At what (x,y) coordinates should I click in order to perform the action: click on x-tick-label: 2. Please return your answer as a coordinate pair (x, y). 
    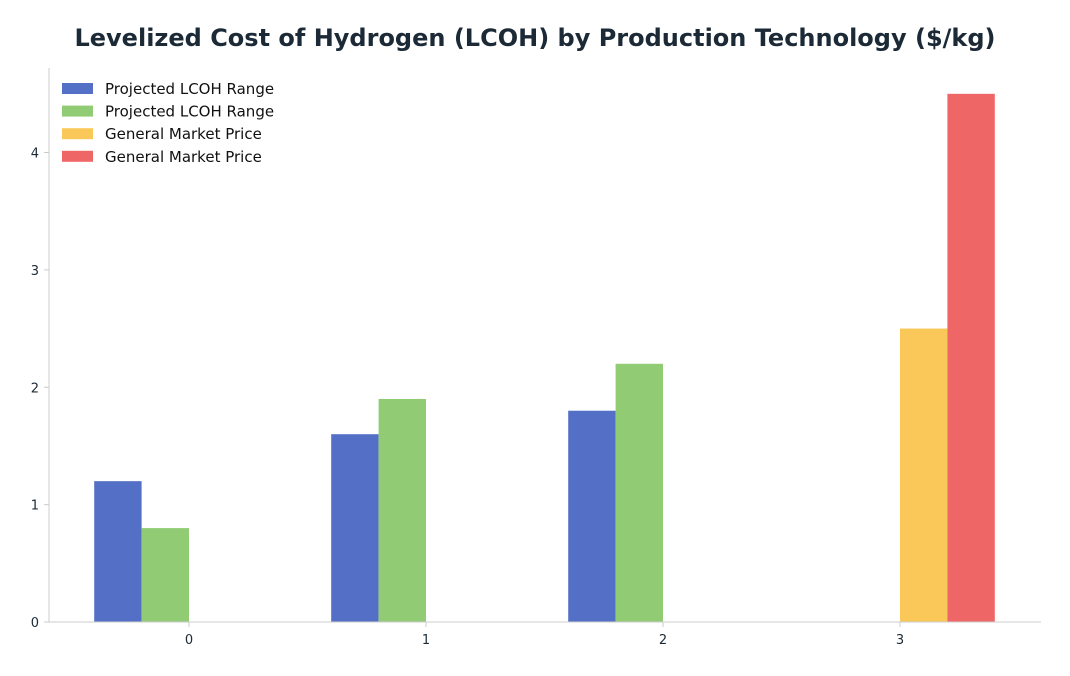
    Looking at the image, I should click on (663, 640).